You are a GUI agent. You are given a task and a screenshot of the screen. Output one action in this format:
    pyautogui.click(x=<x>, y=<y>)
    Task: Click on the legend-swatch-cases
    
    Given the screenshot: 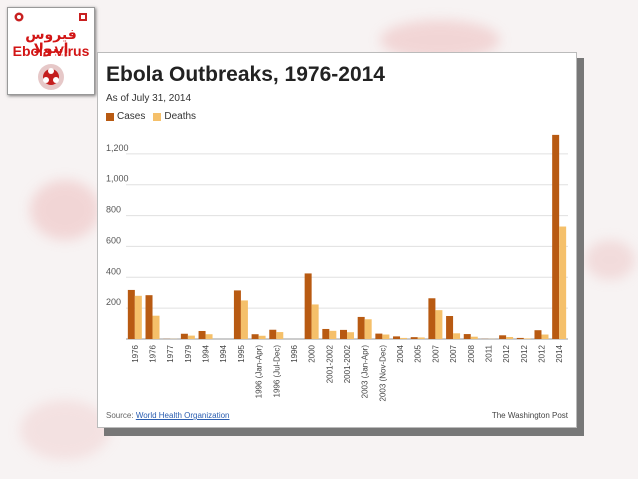 What is the action you would take?
    pyautogui.click(x=110, y=116)
    